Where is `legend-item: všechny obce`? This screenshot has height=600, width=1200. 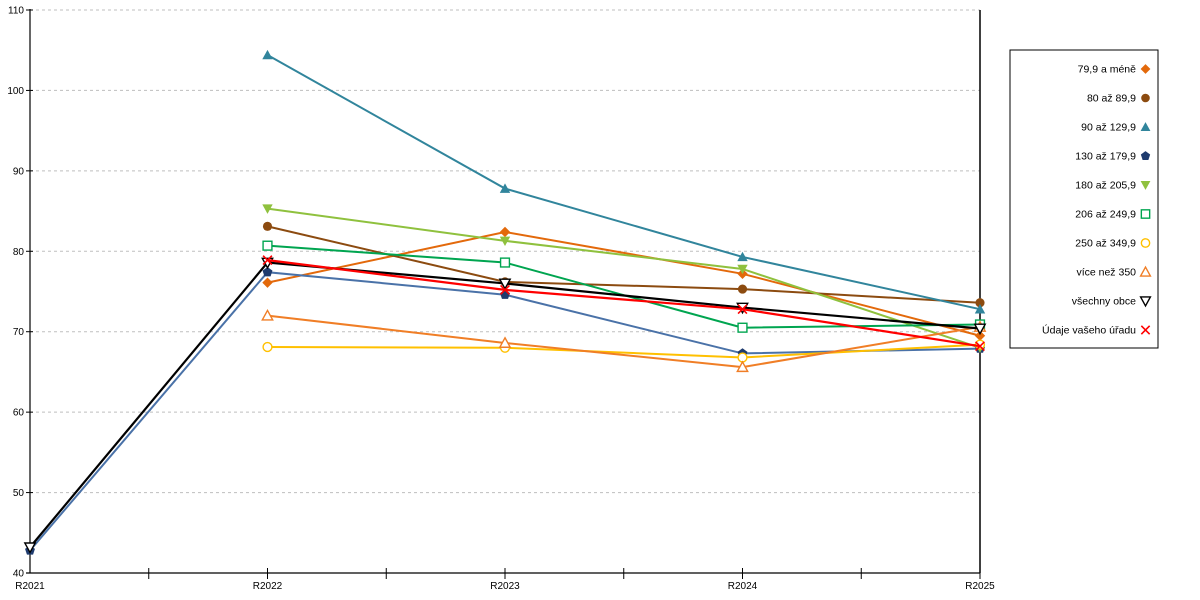 legend-item: všechny obce is located at coordinates (1112, 302).